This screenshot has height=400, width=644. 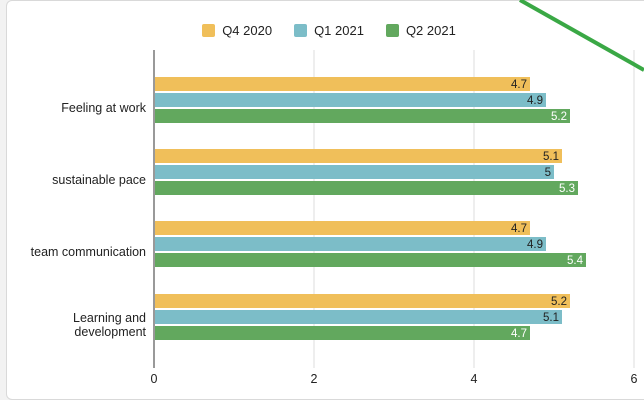 I want to click on legend-label-q2-2021: Q2 2021, so click(x=430, y=30).